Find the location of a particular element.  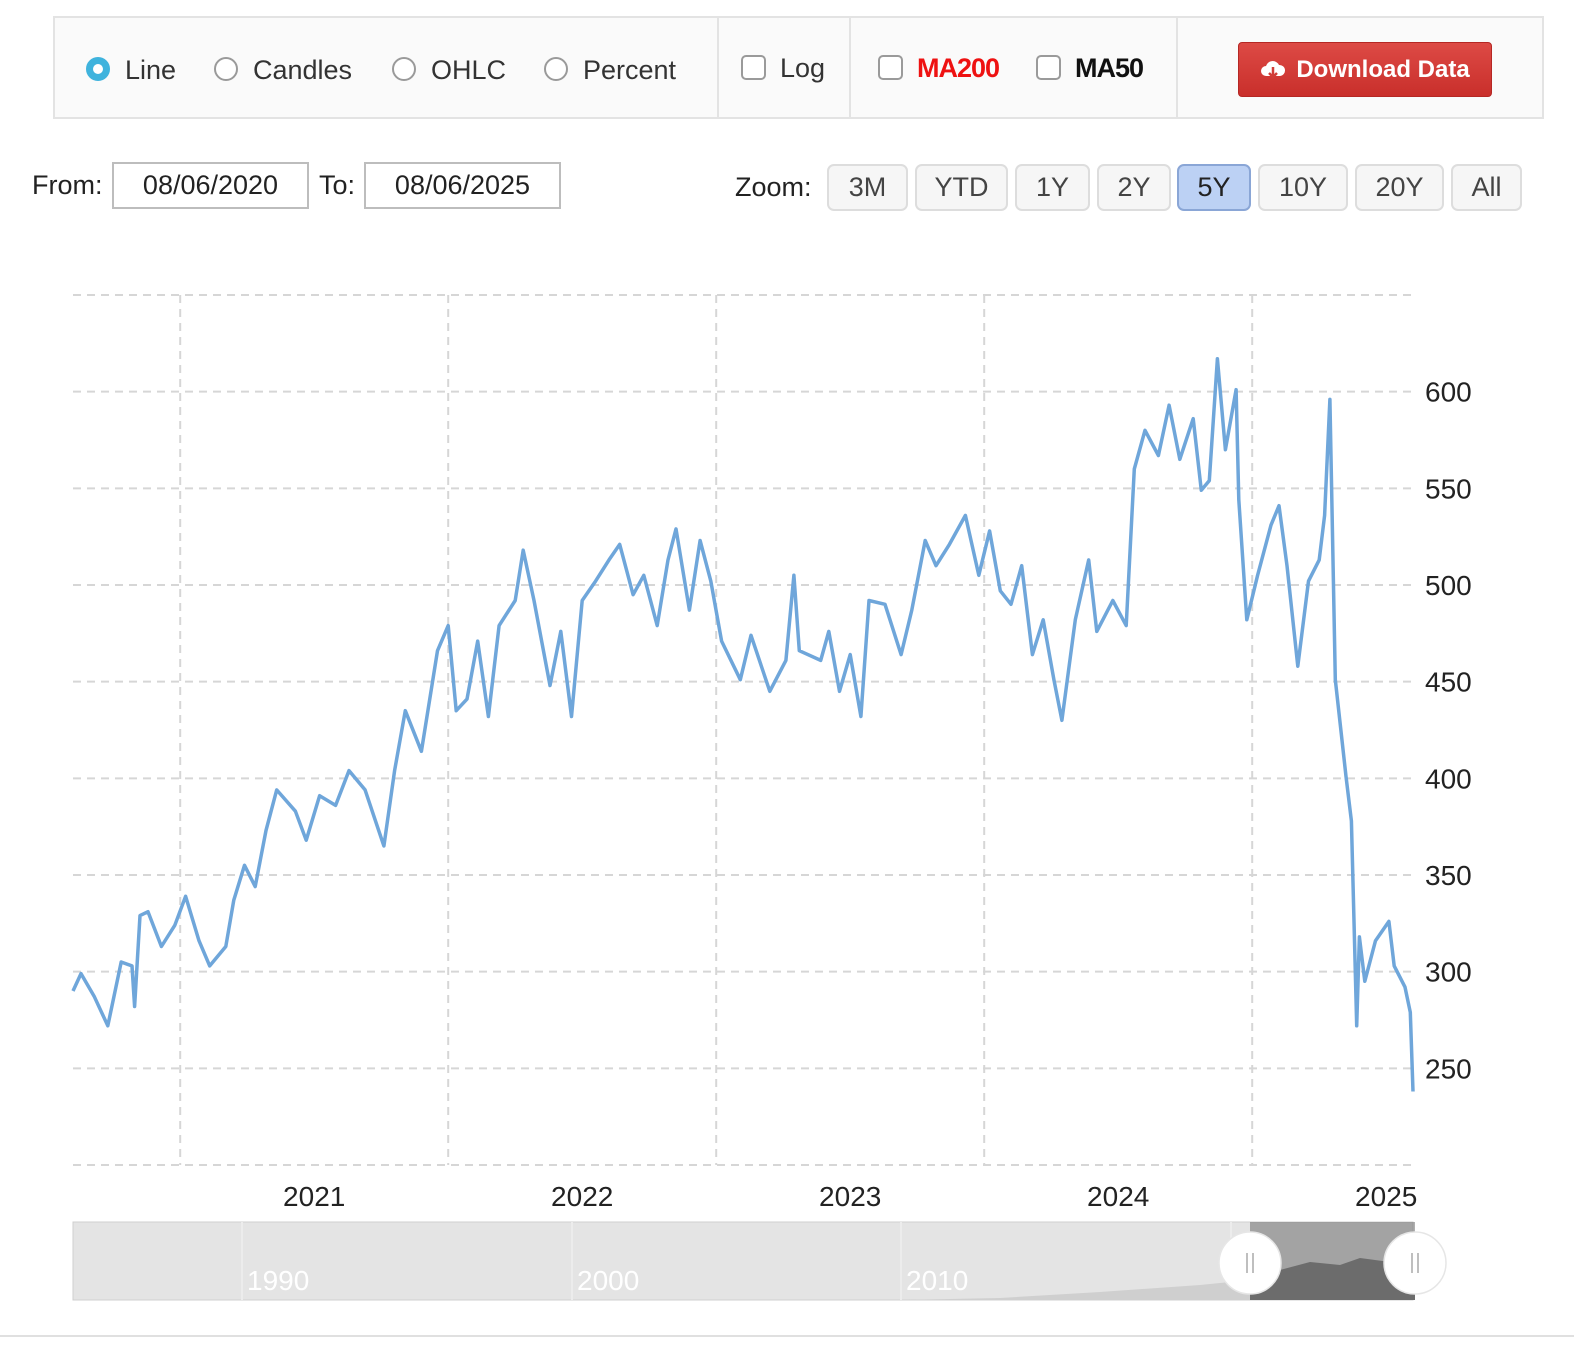

download-button: Download Data is located at coordinates (1365, 69).